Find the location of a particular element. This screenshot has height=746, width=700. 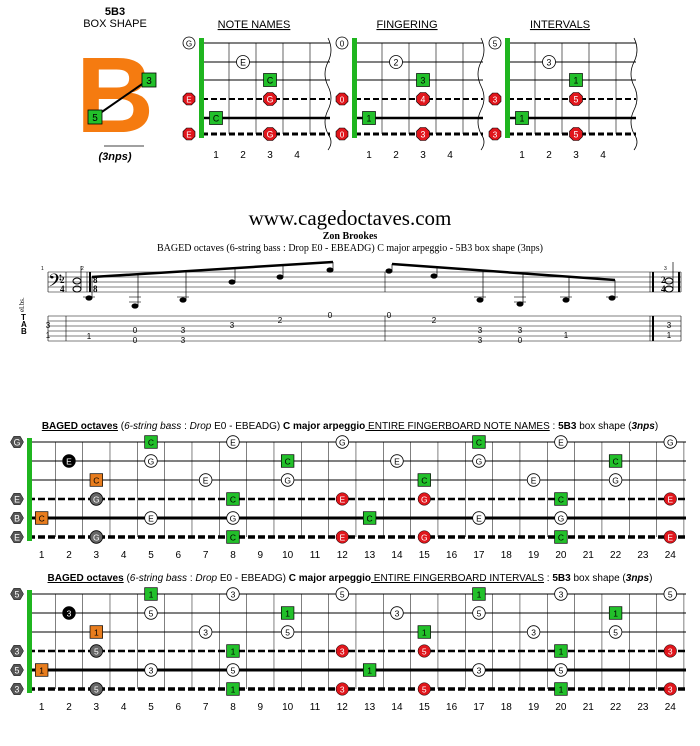

site-url: www.cagedoctaves.com is located at coordinates (350, 218).